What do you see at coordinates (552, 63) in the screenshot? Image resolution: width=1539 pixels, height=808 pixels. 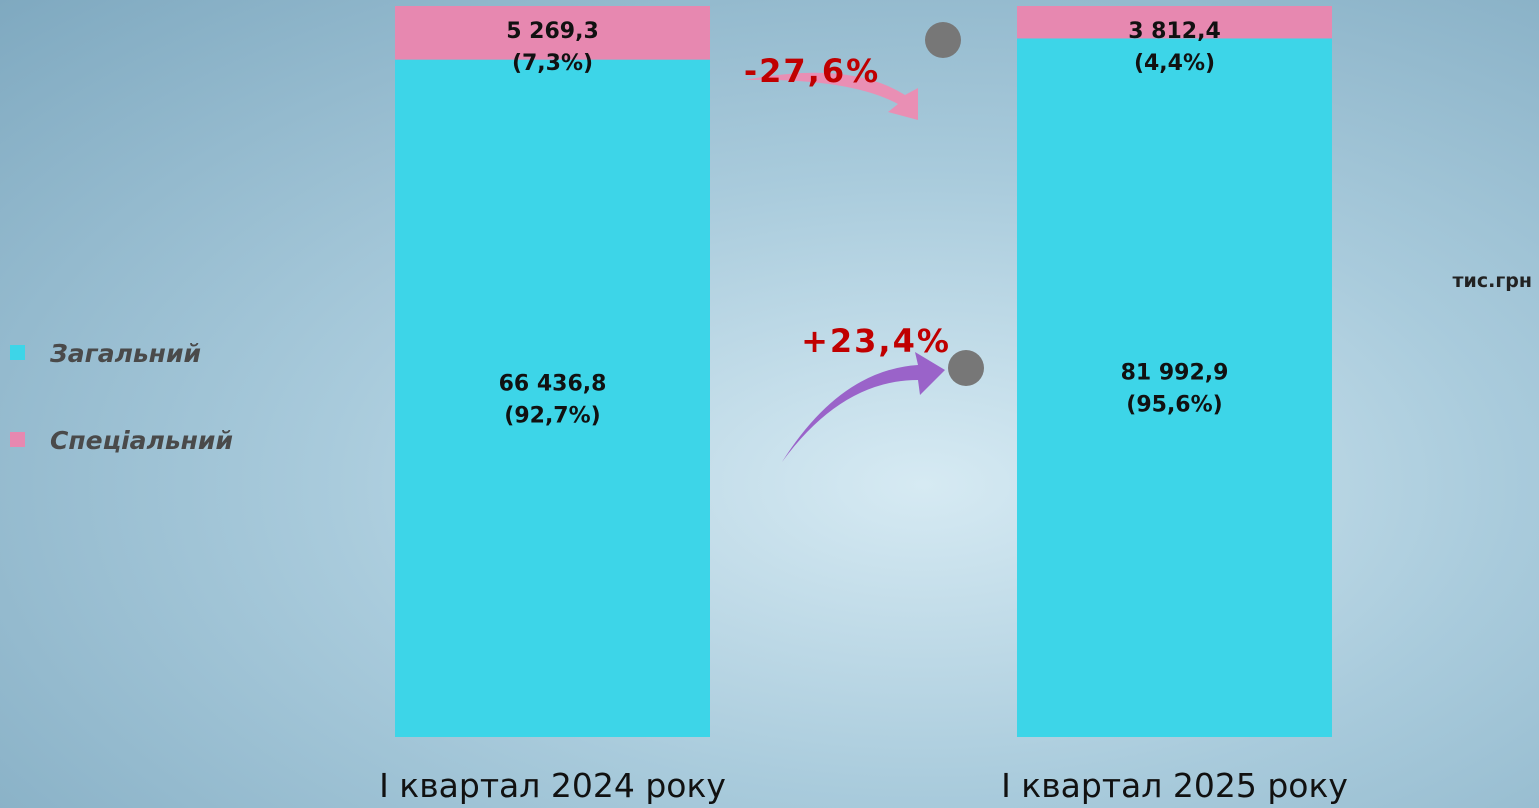 I see `percent-label: (7,3%)` at bounding box center [552, 63].